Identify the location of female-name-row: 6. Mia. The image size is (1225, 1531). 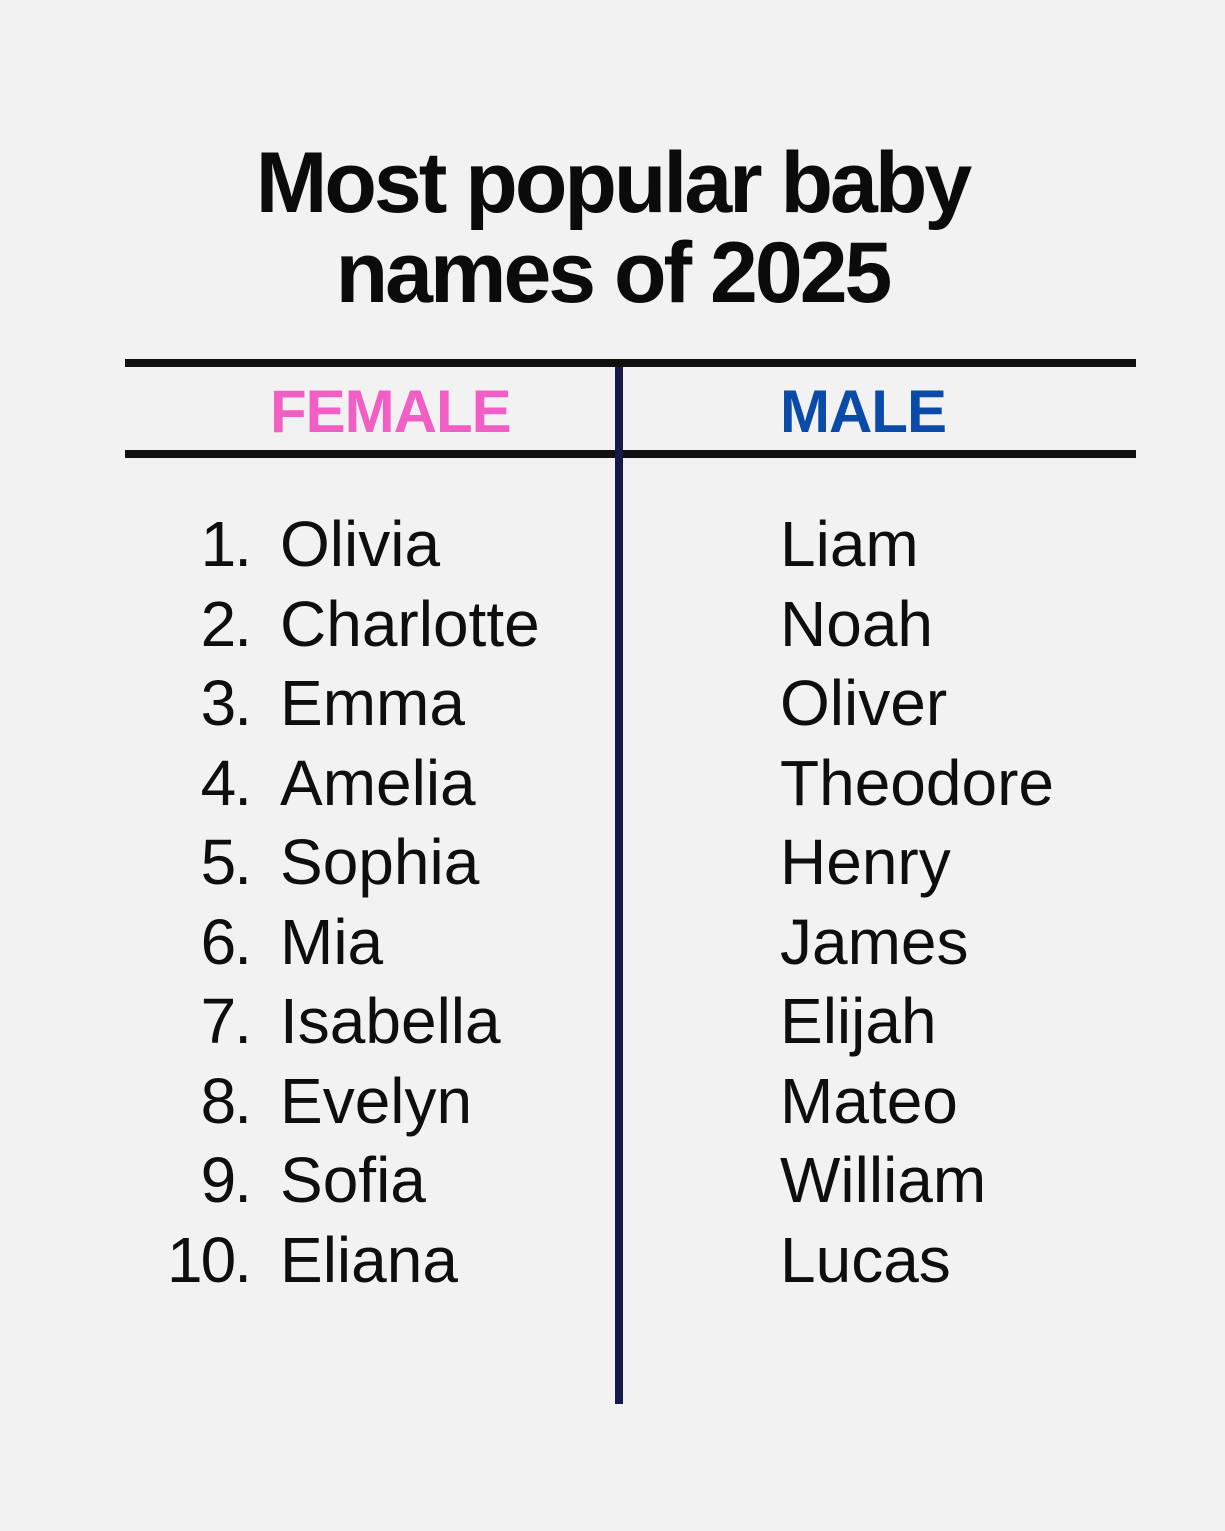
(306, 943).